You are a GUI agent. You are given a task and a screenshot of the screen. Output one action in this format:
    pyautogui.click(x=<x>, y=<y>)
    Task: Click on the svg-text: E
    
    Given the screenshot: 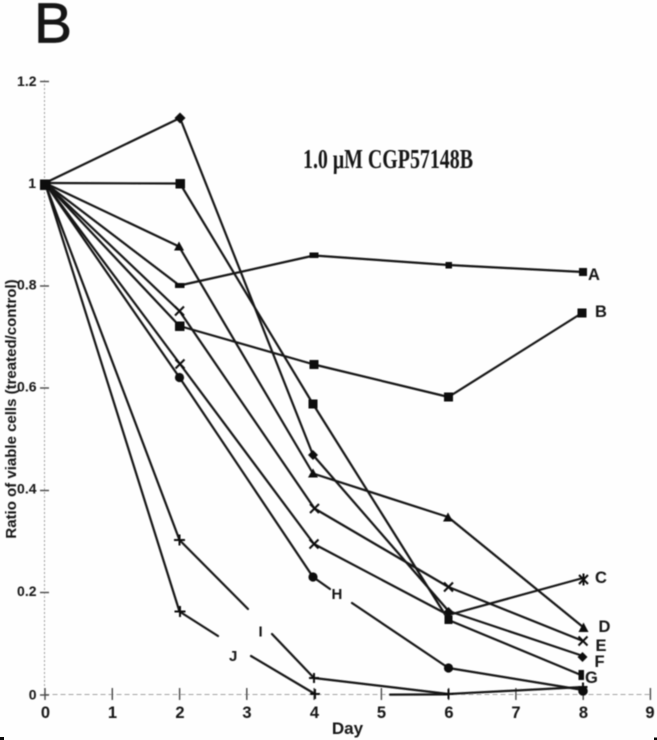 What is the action you would take?
    pyautogui.click(x=601, y=646)
    